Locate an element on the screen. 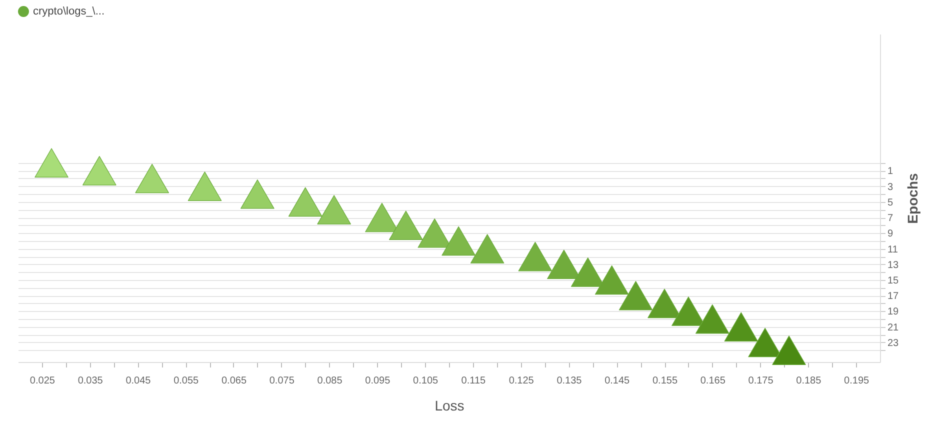  x-tick-label: 0.145 is located at coordinates (617, 381).